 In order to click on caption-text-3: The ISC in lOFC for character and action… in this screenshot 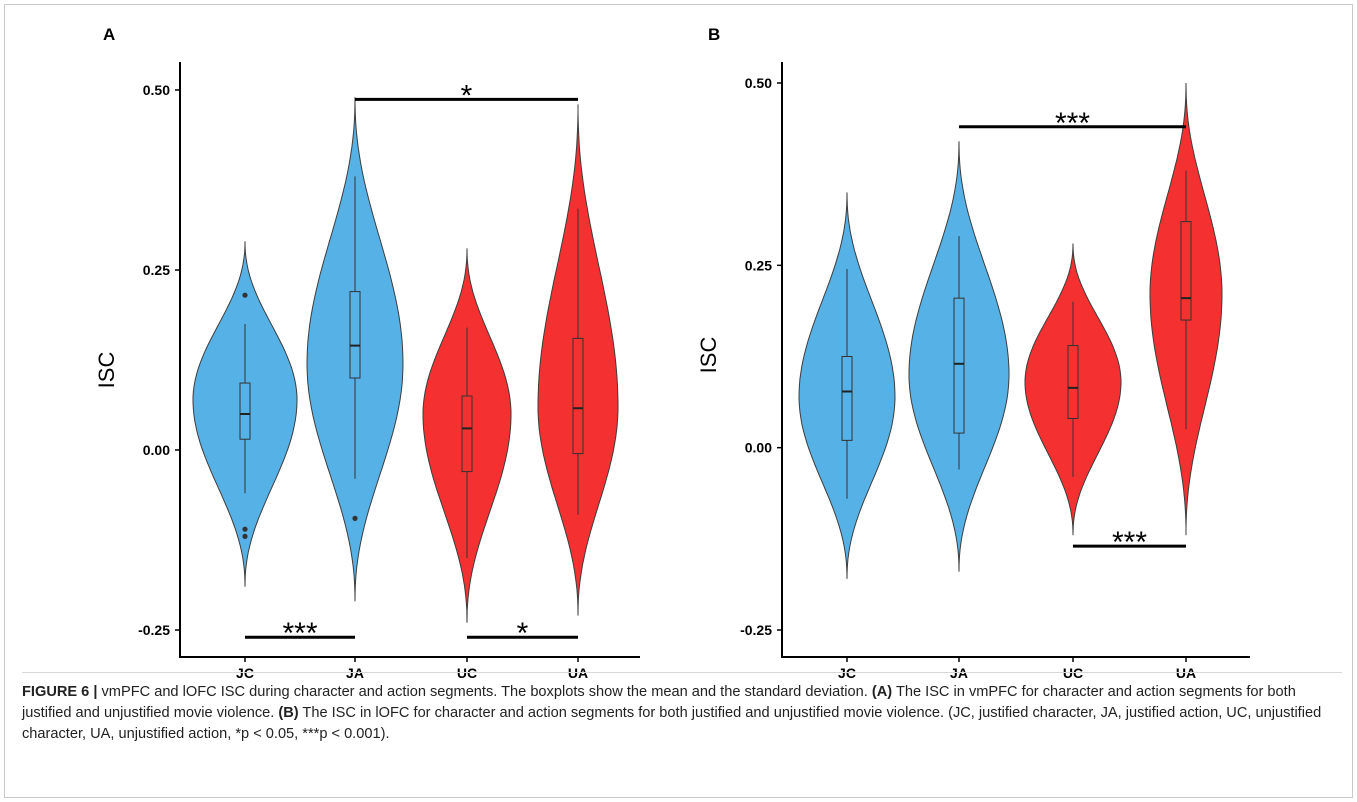, I will do `click(672, 723)`.